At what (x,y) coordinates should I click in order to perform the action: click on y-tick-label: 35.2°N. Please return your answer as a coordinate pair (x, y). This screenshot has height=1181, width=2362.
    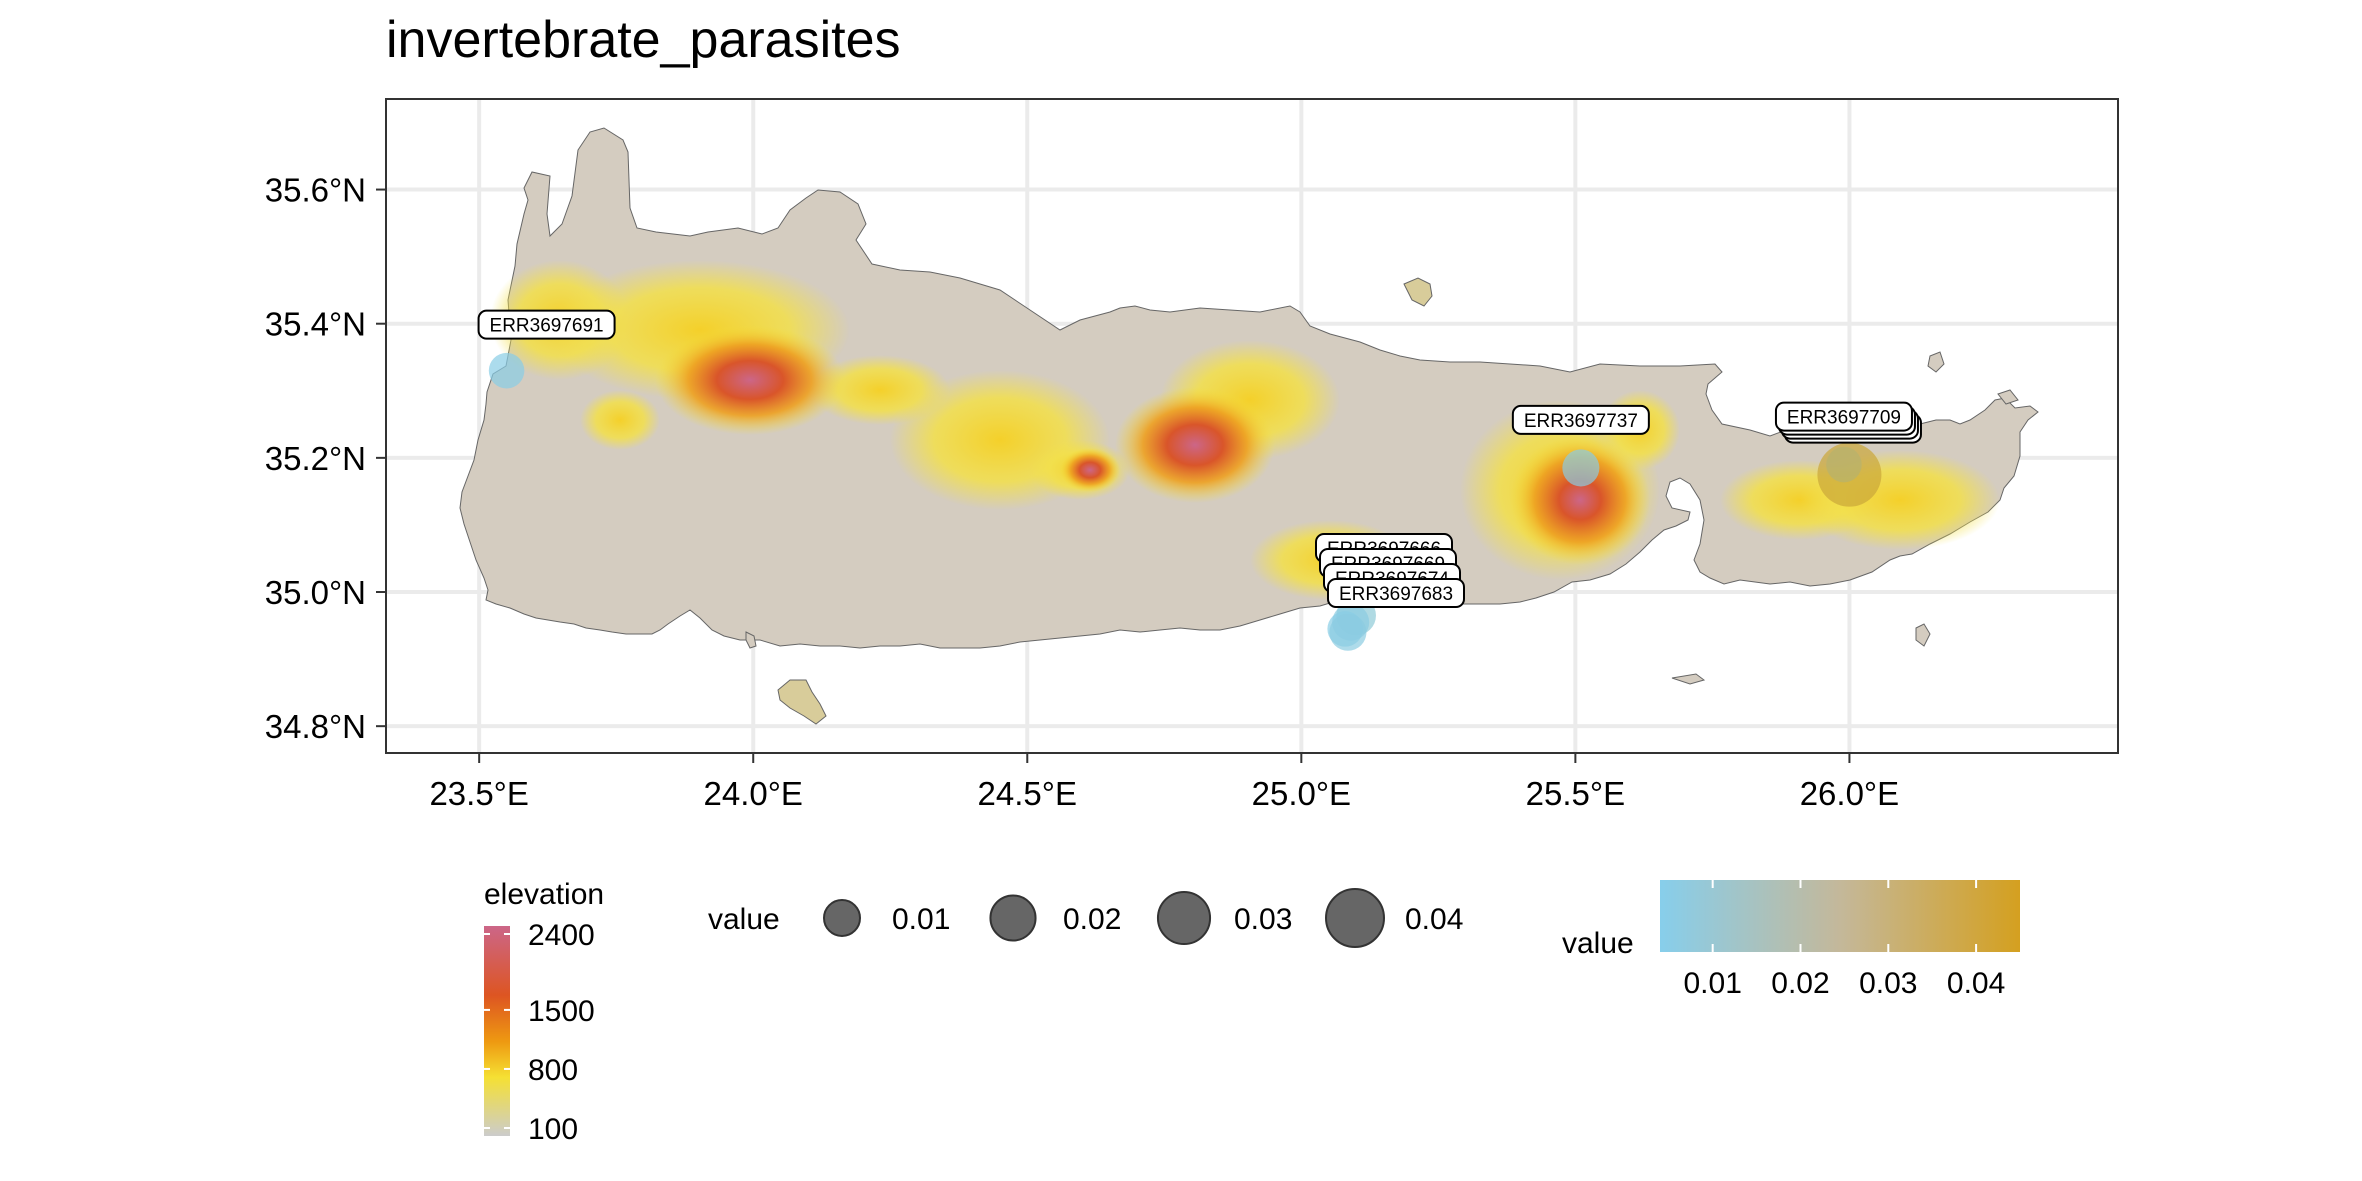
    Looking at the image, I should click on (315, 458).